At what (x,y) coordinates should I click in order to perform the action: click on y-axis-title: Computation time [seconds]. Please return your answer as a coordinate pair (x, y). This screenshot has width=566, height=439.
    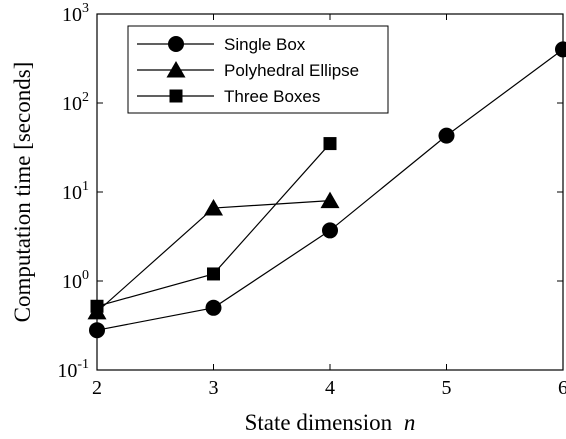
    Looking at the image, I should click on (22, 192).